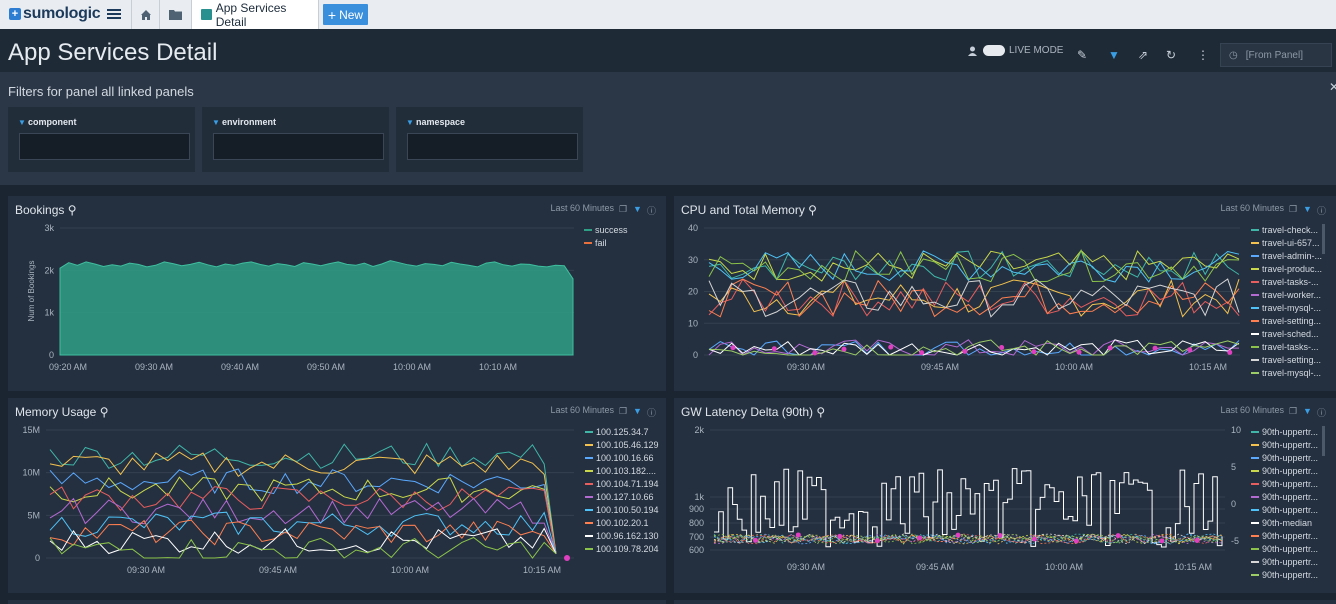 This screenshot has height=604, width=1336. Describe the element at coordinates (627, 549) in the screenshot. I see `legend-entry: 100.109.78.204` at that location.